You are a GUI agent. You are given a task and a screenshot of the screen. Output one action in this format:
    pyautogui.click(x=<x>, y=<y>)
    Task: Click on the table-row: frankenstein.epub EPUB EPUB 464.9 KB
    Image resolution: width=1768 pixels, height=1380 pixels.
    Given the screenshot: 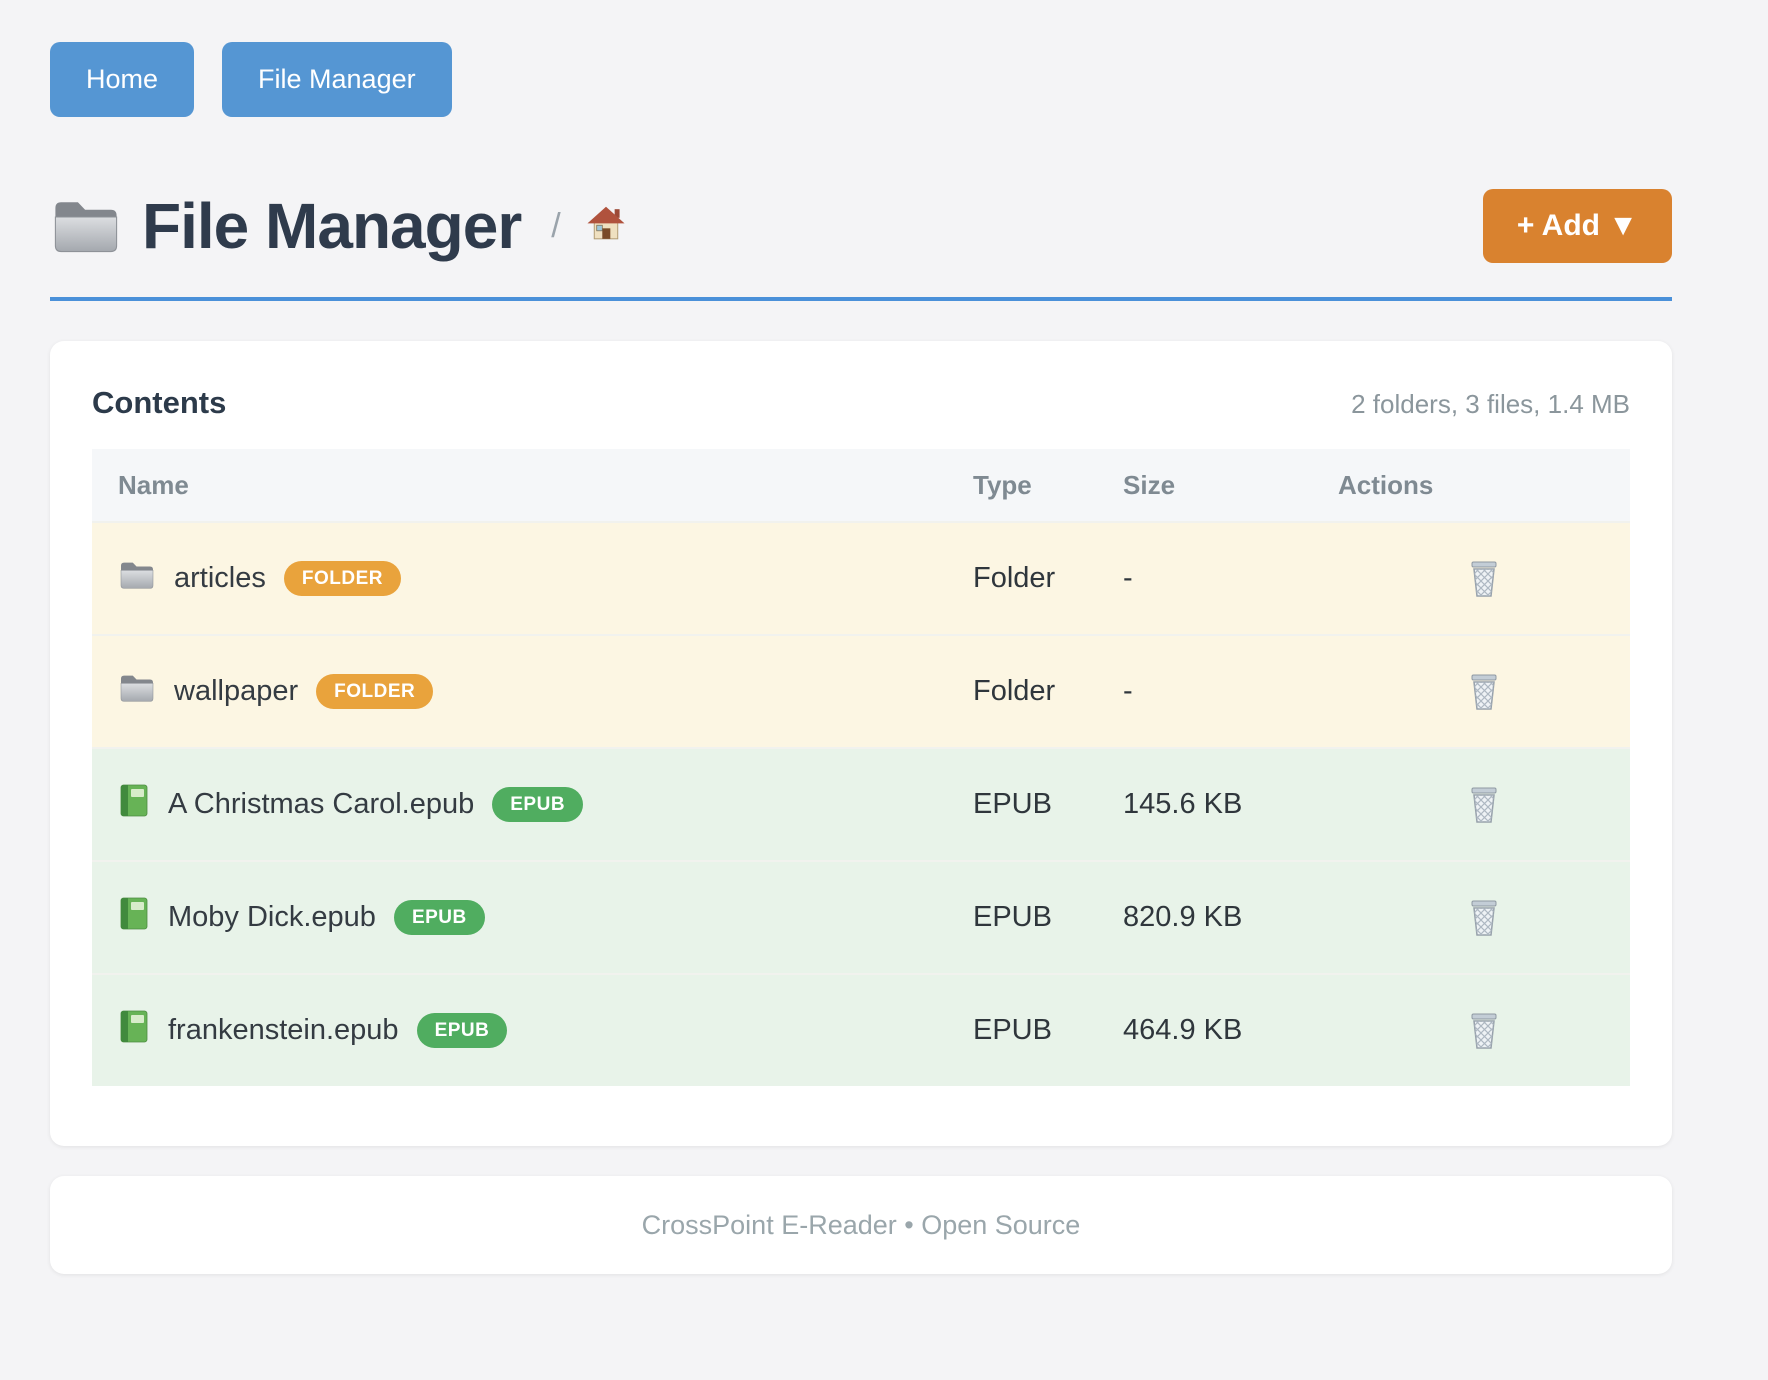 What is the action you would take?
    pyautogui.click(x=861, y=1029)
    